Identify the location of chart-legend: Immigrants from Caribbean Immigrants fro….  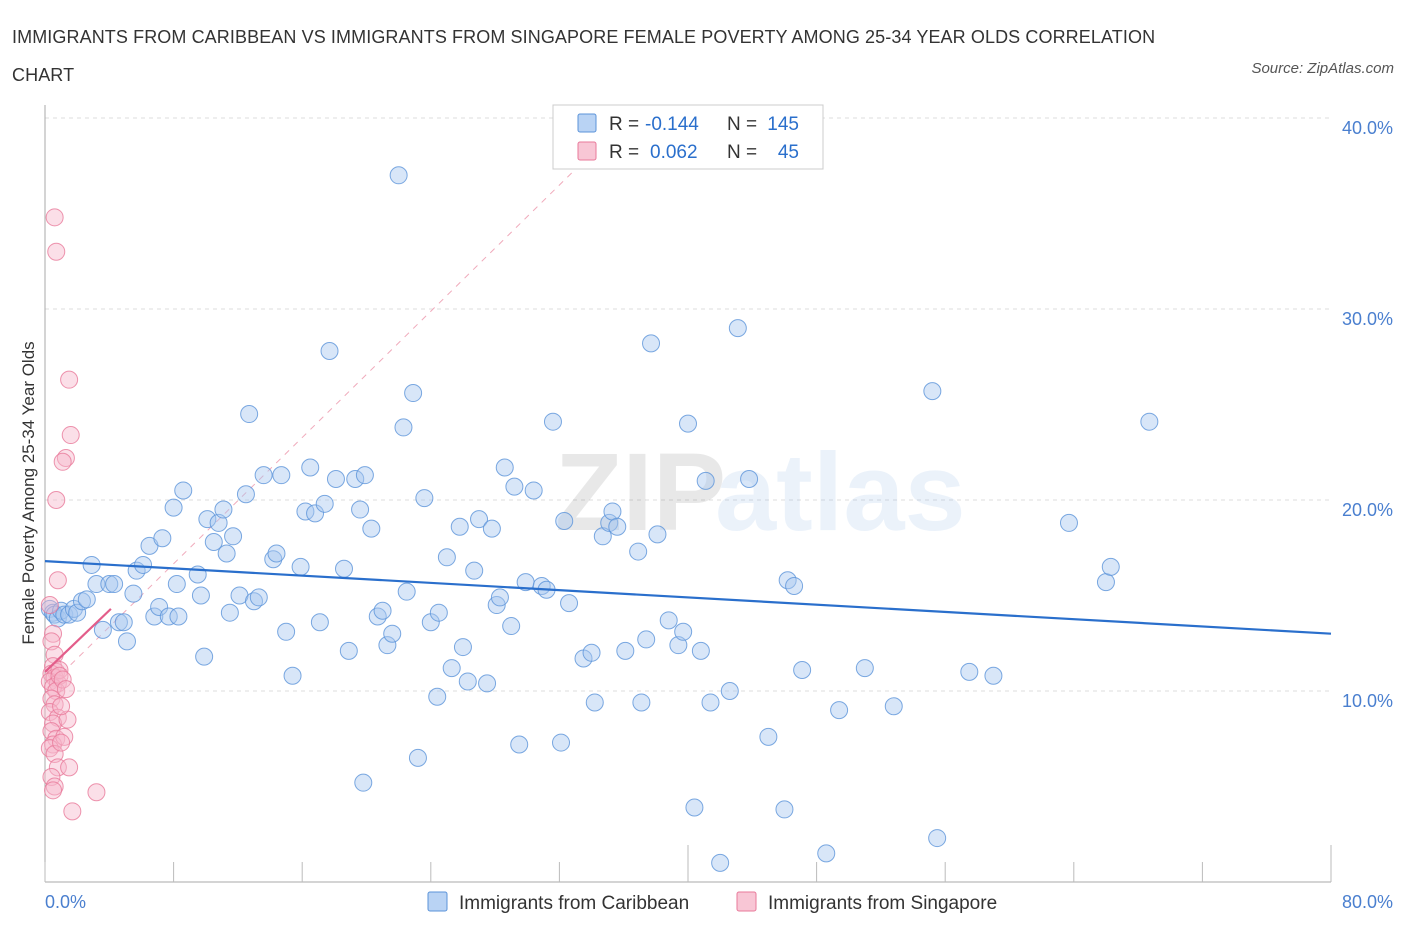
(712, 902).